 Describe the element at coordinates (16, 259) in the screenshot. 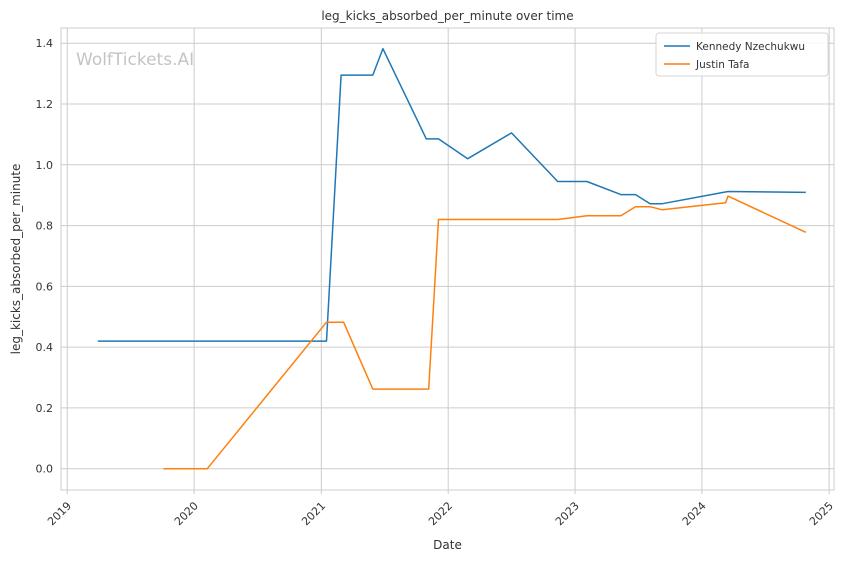

I see `y-axis-label: leg_kicks_absorbed_per_minute` at that location.